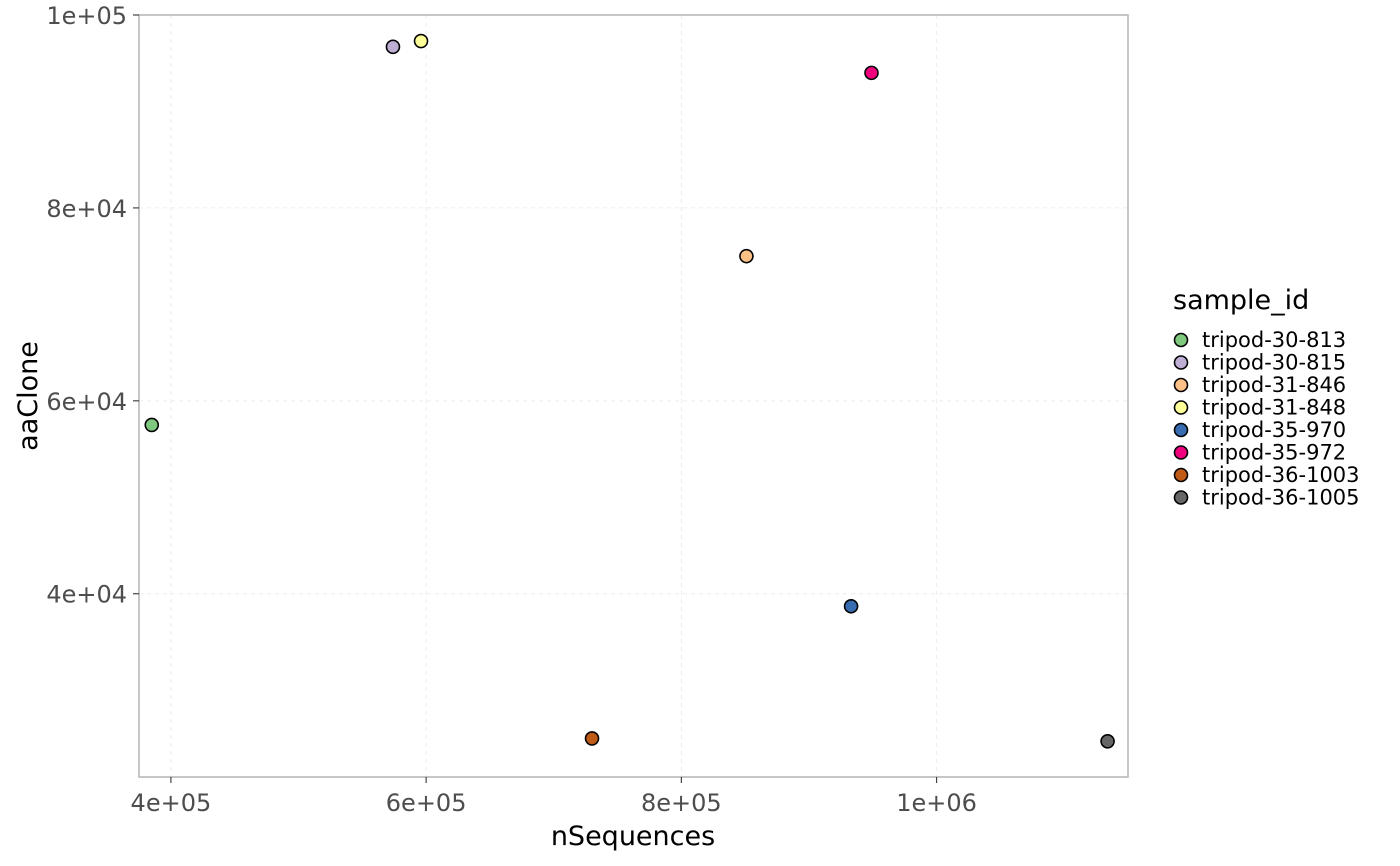 The height and width of the screenshot is (866, 1400). I want to click on x-tick-label: 6e+05, so click(426, 803).